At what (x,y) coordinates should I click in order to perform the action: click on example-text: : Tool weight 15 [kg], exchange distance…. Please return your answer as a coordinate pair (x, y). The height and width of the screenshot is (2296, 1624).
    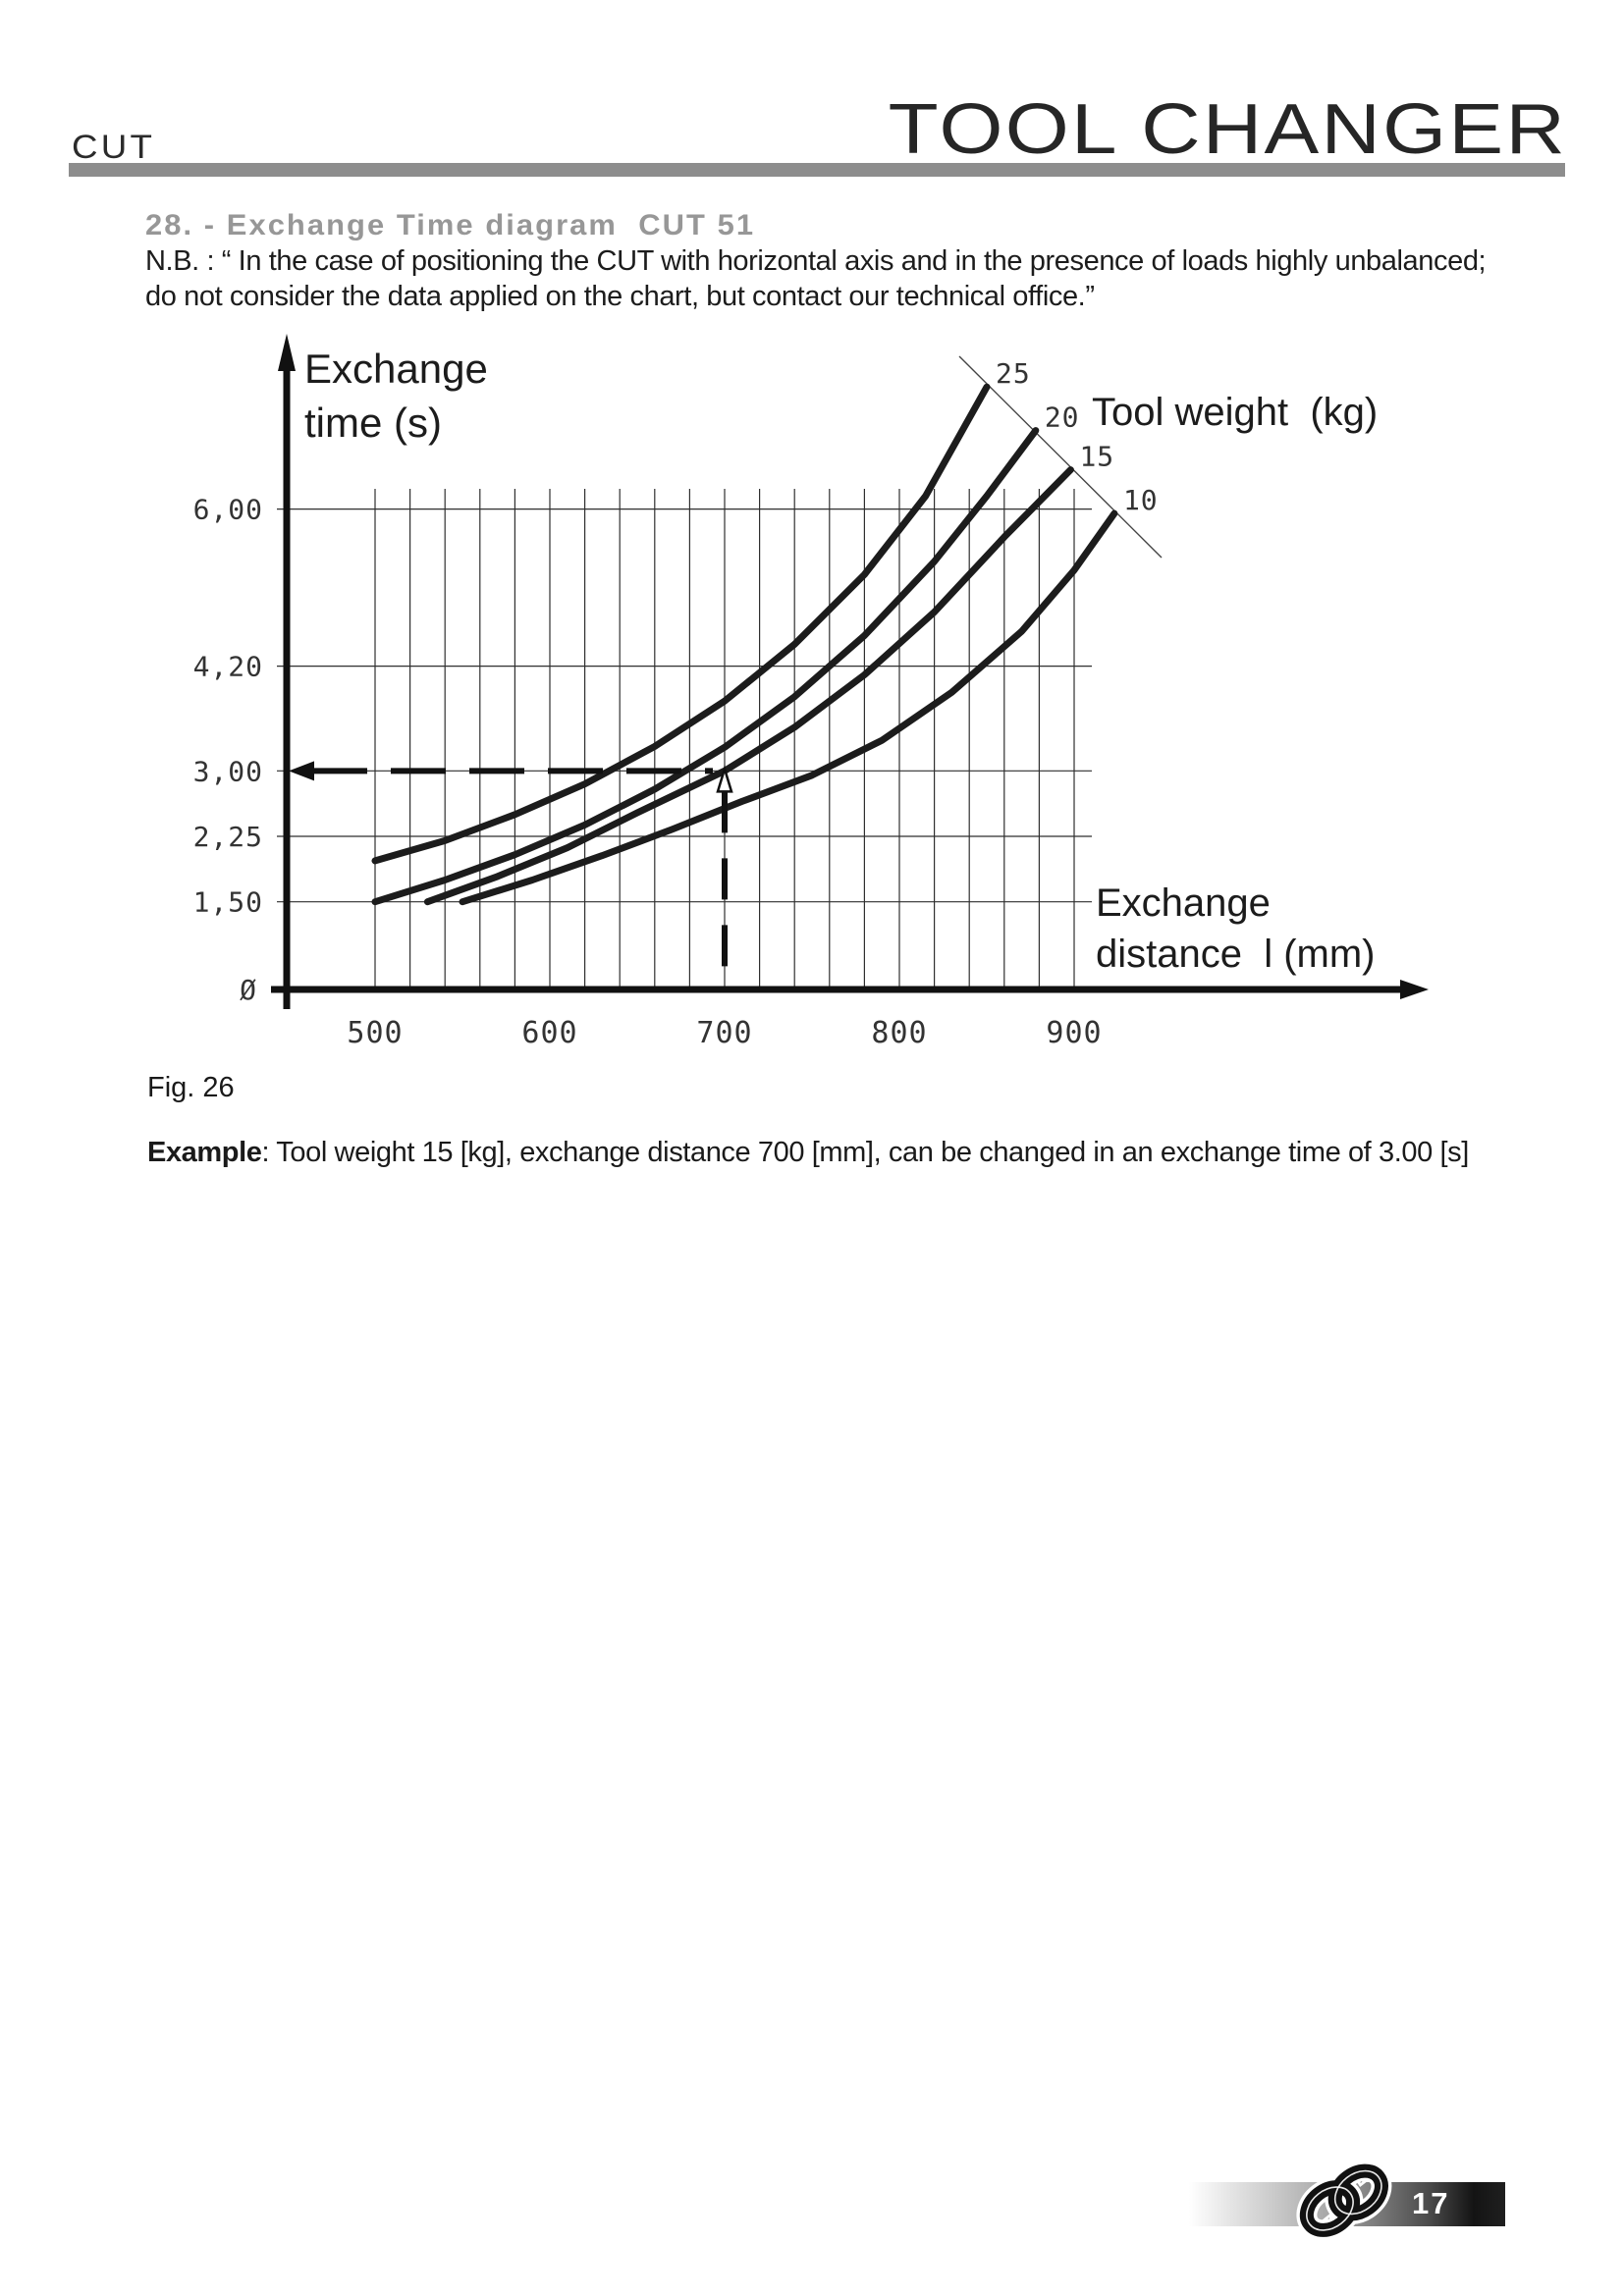
    Looking at the image, I should click on (865, 1152).